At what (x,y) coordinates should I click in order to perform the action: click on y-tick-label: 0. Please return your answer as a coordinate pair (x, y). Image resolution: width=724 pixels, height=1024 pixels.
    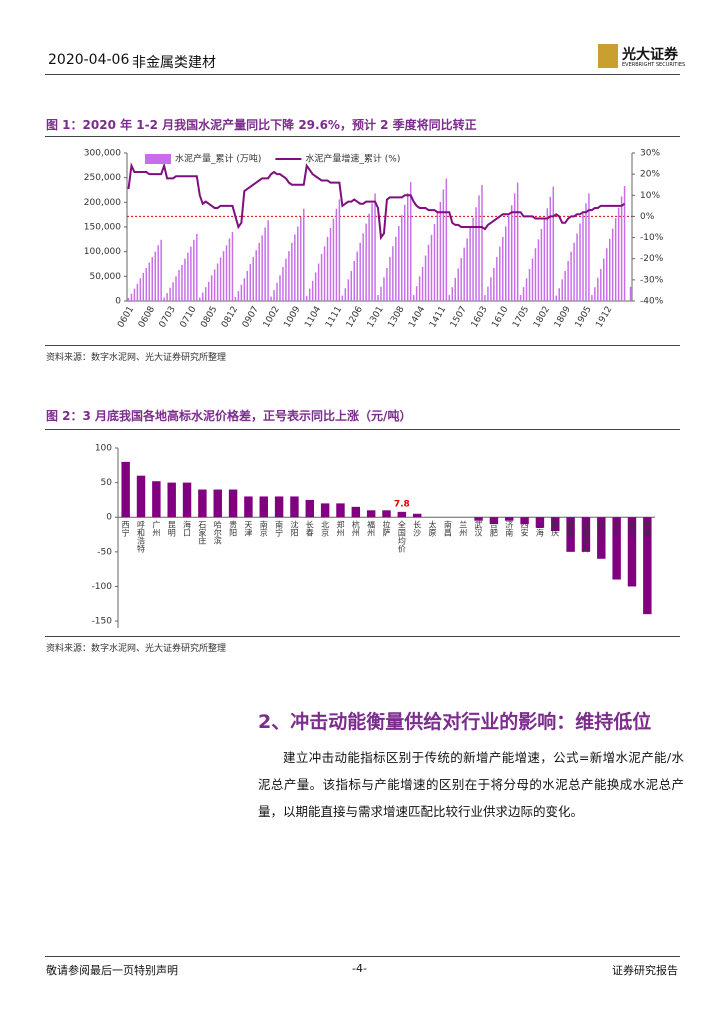
    Looking at the image, I should click on (118, 302).